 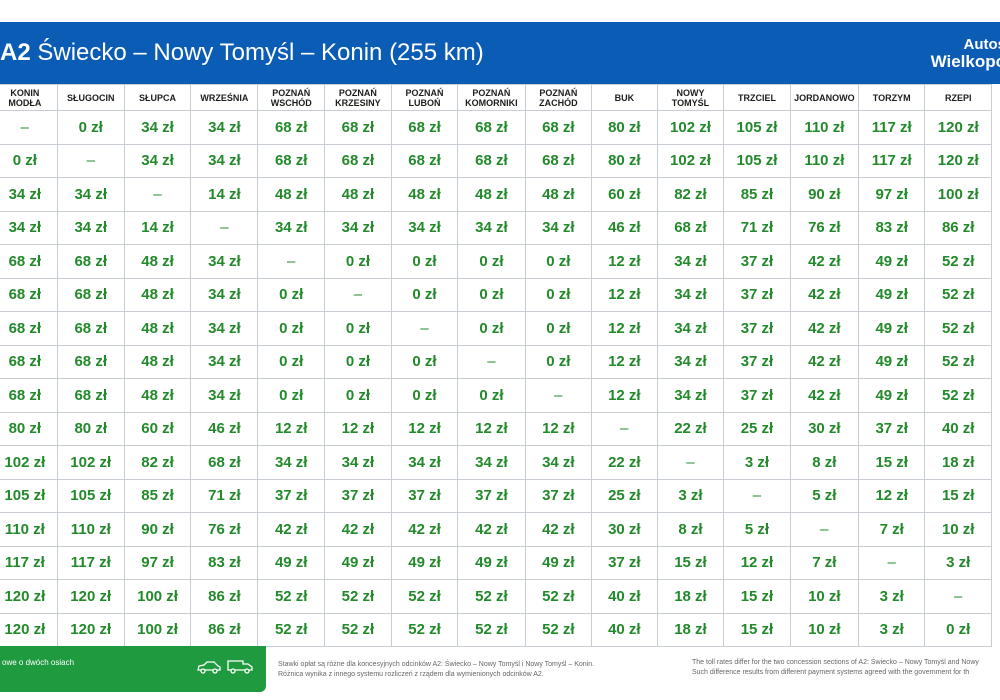 I want to click on toll-cell: 100 zł, so click(x=157, y=596).